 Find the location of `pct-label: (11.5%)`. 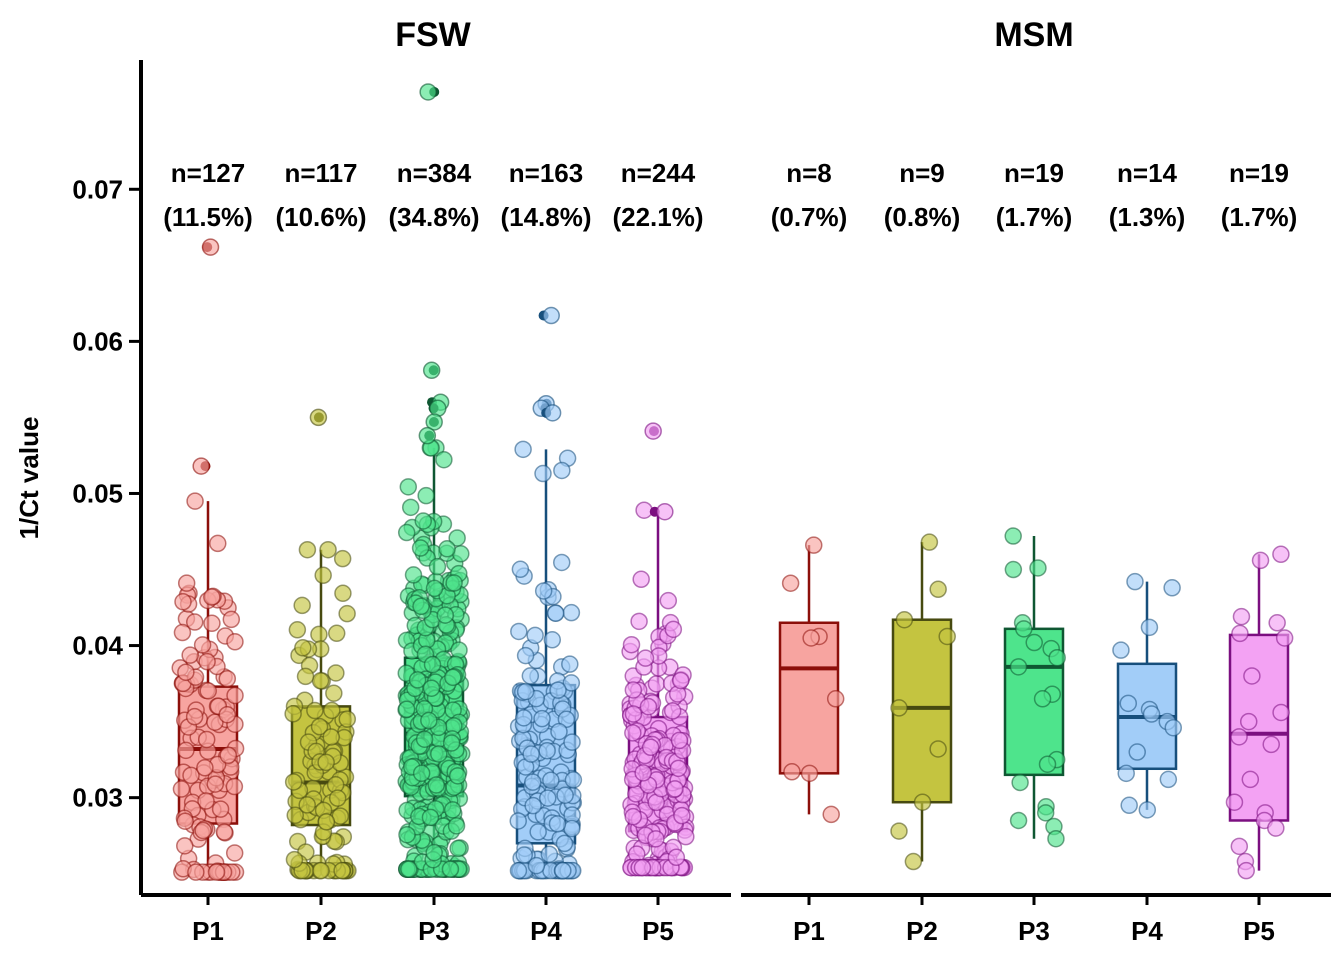

pct-label: (11.5%) is located at coordinates (208, 217).